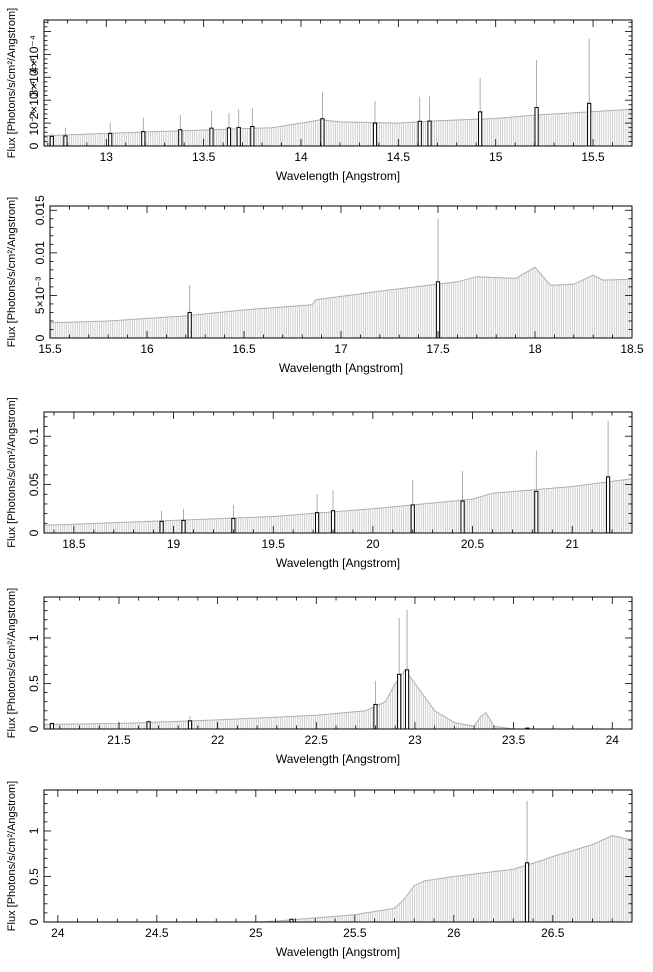 This screenshot has height=972, width=653. What do you see at coordinates (473, 544) in the screenshot?
I see `x-tick-label: 20.5` at bounding box center [473, 544].